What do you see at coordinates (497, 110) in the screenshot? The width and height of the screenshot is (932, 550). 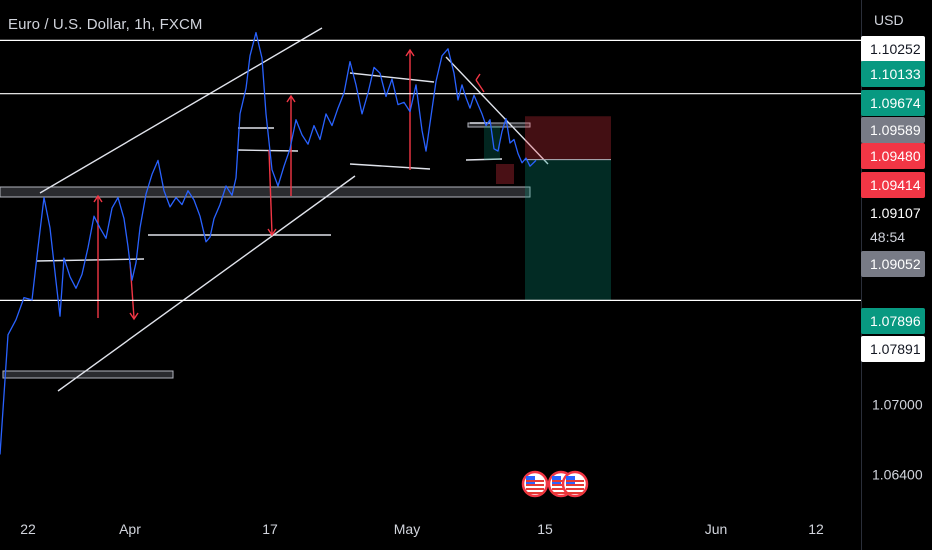 I see `descending-trendline` at bounding box center [497, 110].